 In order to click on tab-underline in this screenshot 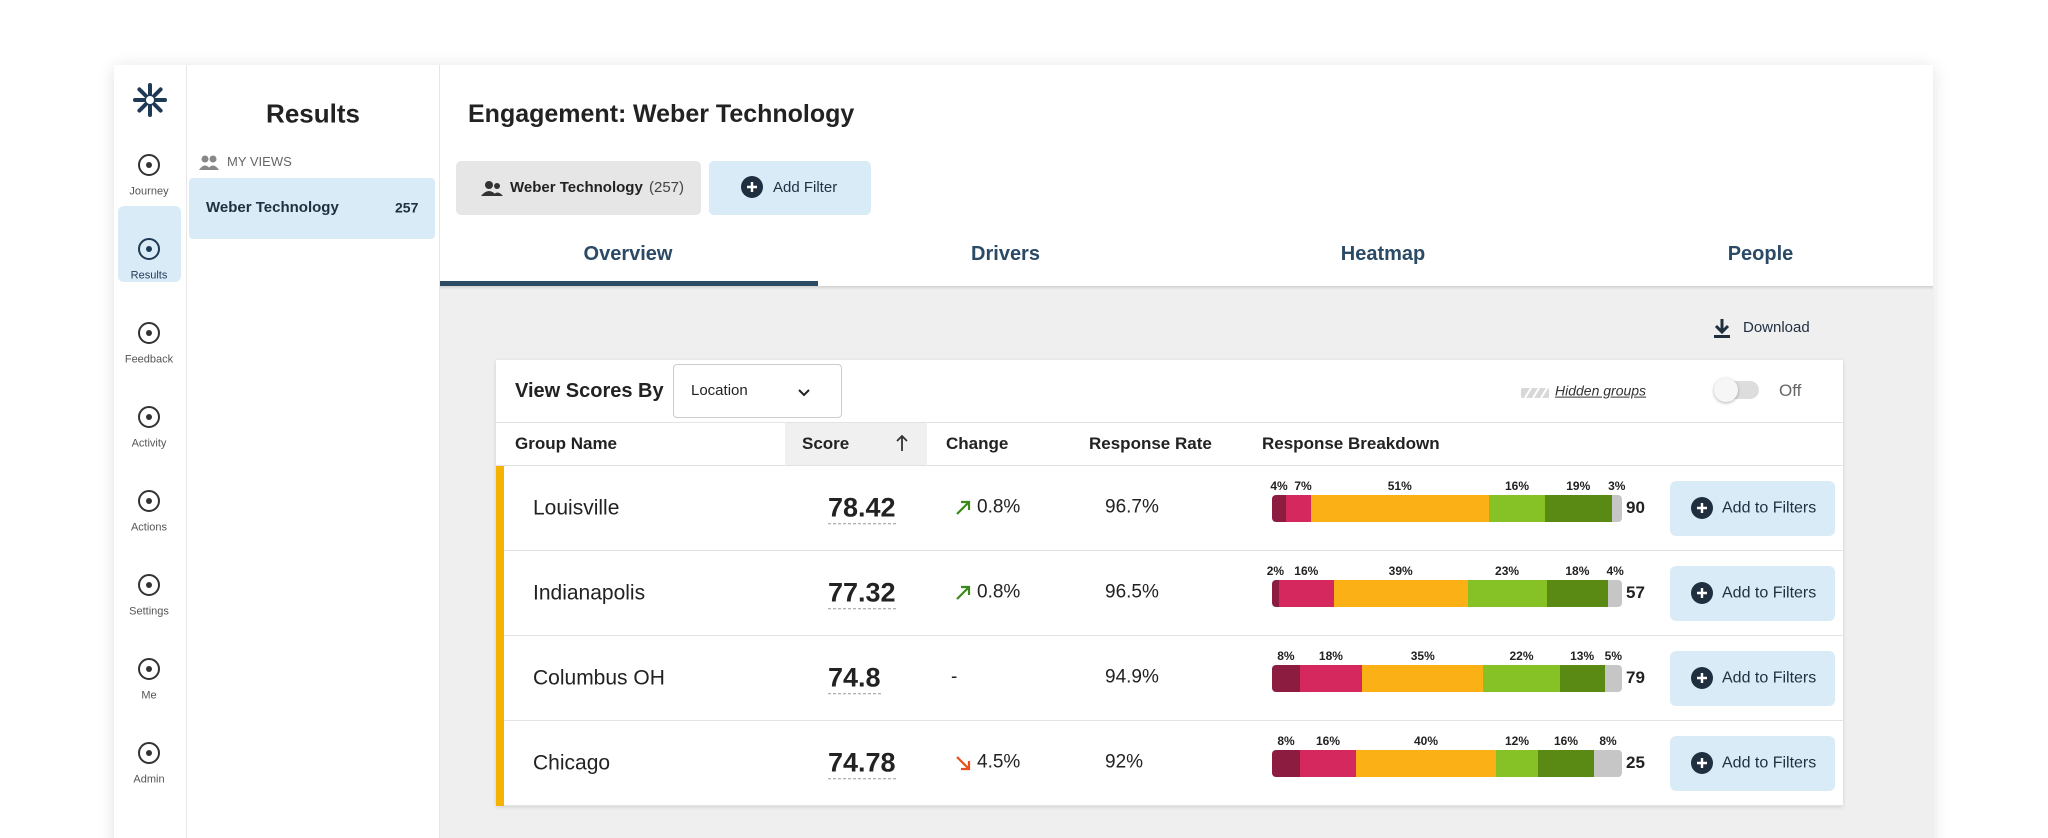, I will do `click(629, 283)`.